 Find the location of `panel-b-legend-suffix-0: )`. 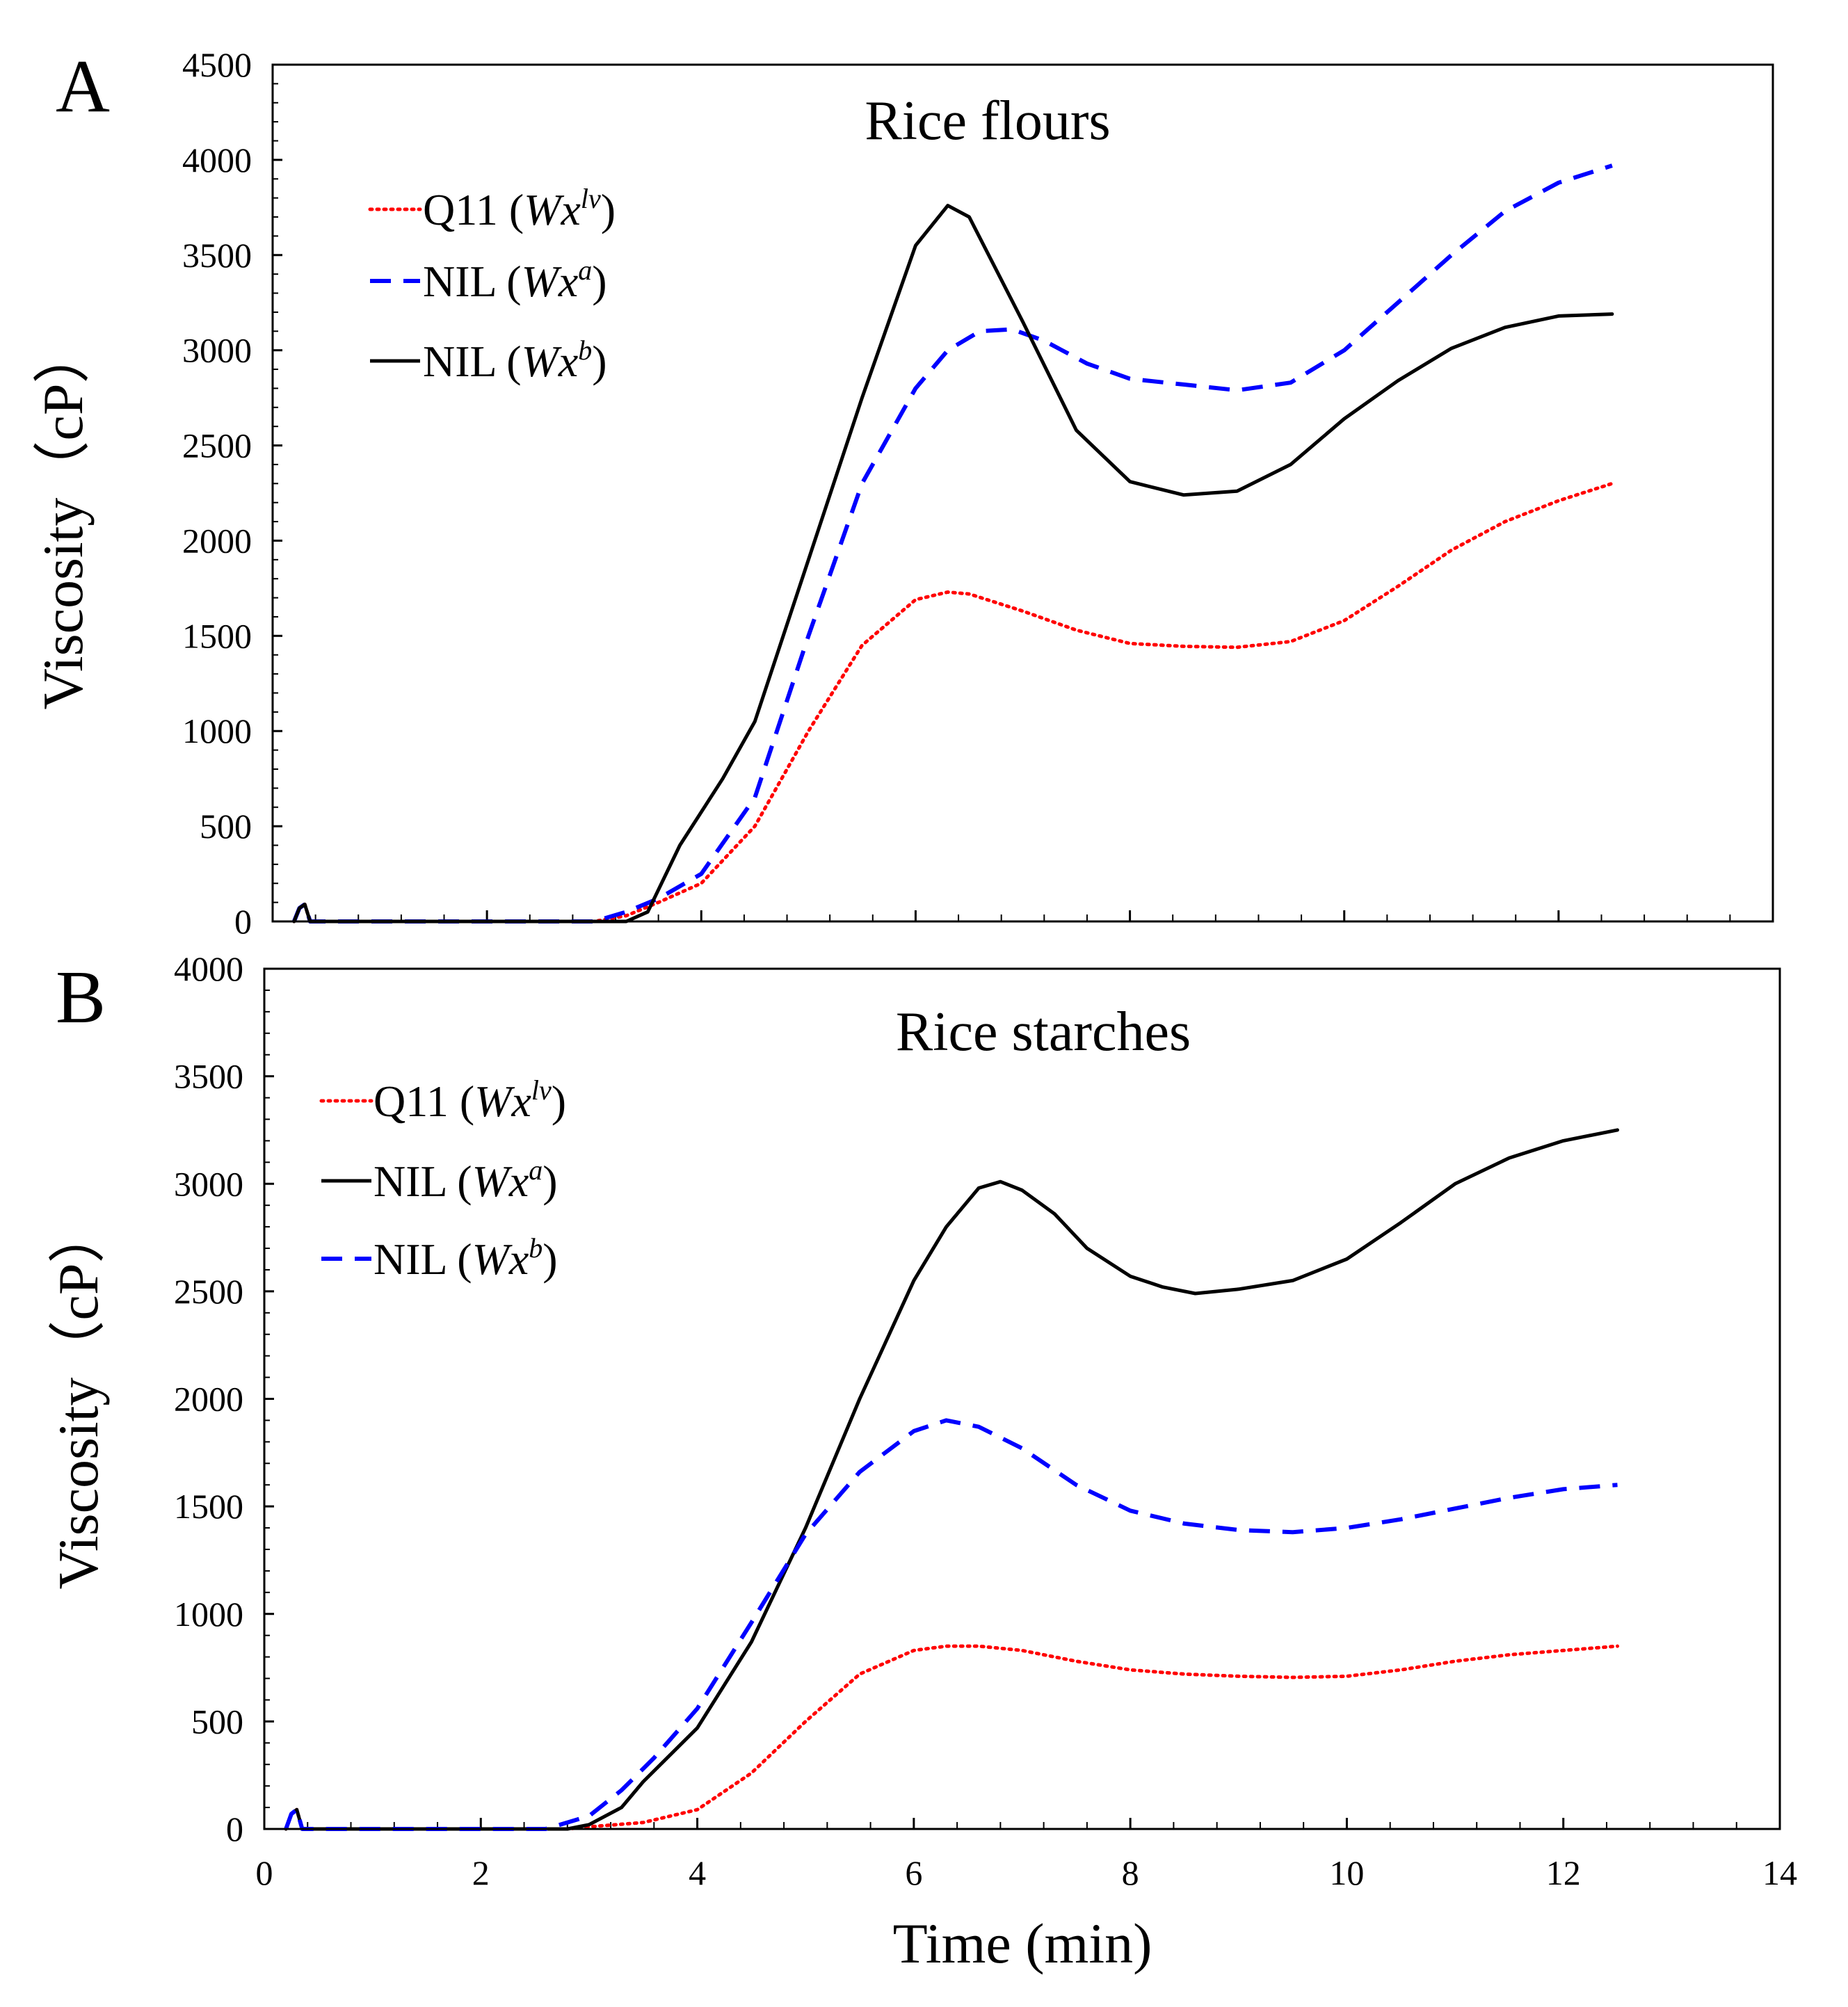

panel-b-legend-suffix-0: ) is located at coordinates (559, 1102).